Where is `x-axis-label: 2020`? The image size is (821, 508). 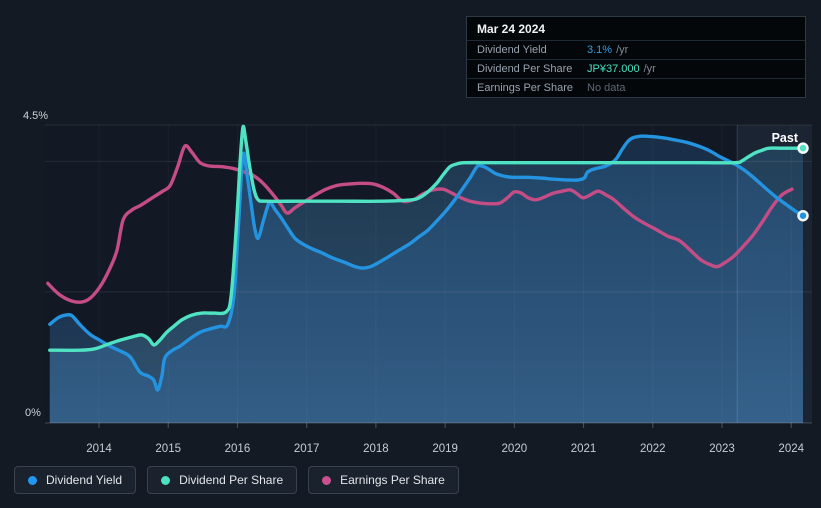 x-axis-label: 2020 is located at coordinates (515, 449).